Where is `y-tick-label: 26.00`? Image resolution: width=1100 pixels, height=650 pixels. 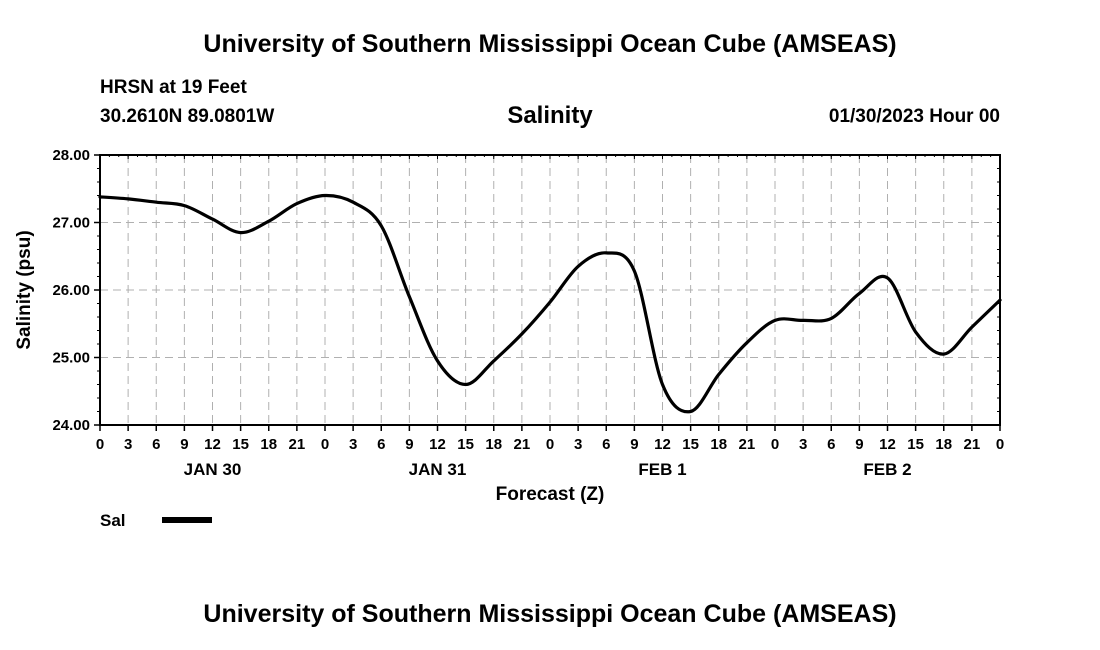
y-tick-label: 26.00 is located at coordinates (71, 290).